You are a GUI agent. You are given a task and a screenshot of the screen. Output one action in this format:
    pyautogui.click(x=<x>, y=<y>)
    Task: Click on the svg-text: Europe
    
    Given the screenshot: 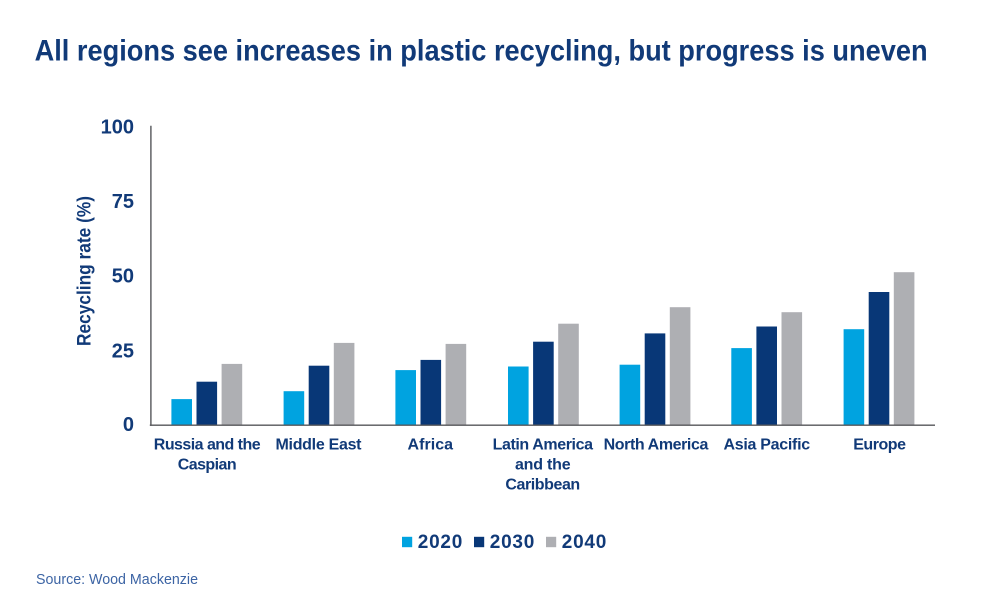 What is the action you would take?
    pyautogui.click(x=879, y=445)
    